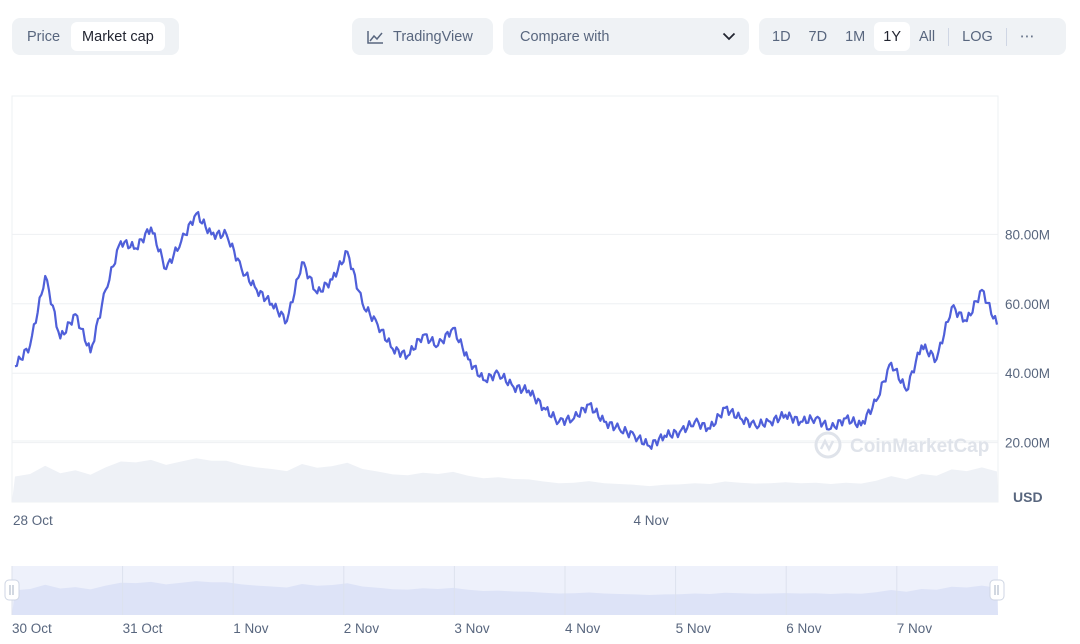 Image resolution: width=1080 pixels, height=644 pixels. I want to click on navigator-right-handle, so click(997, 590).